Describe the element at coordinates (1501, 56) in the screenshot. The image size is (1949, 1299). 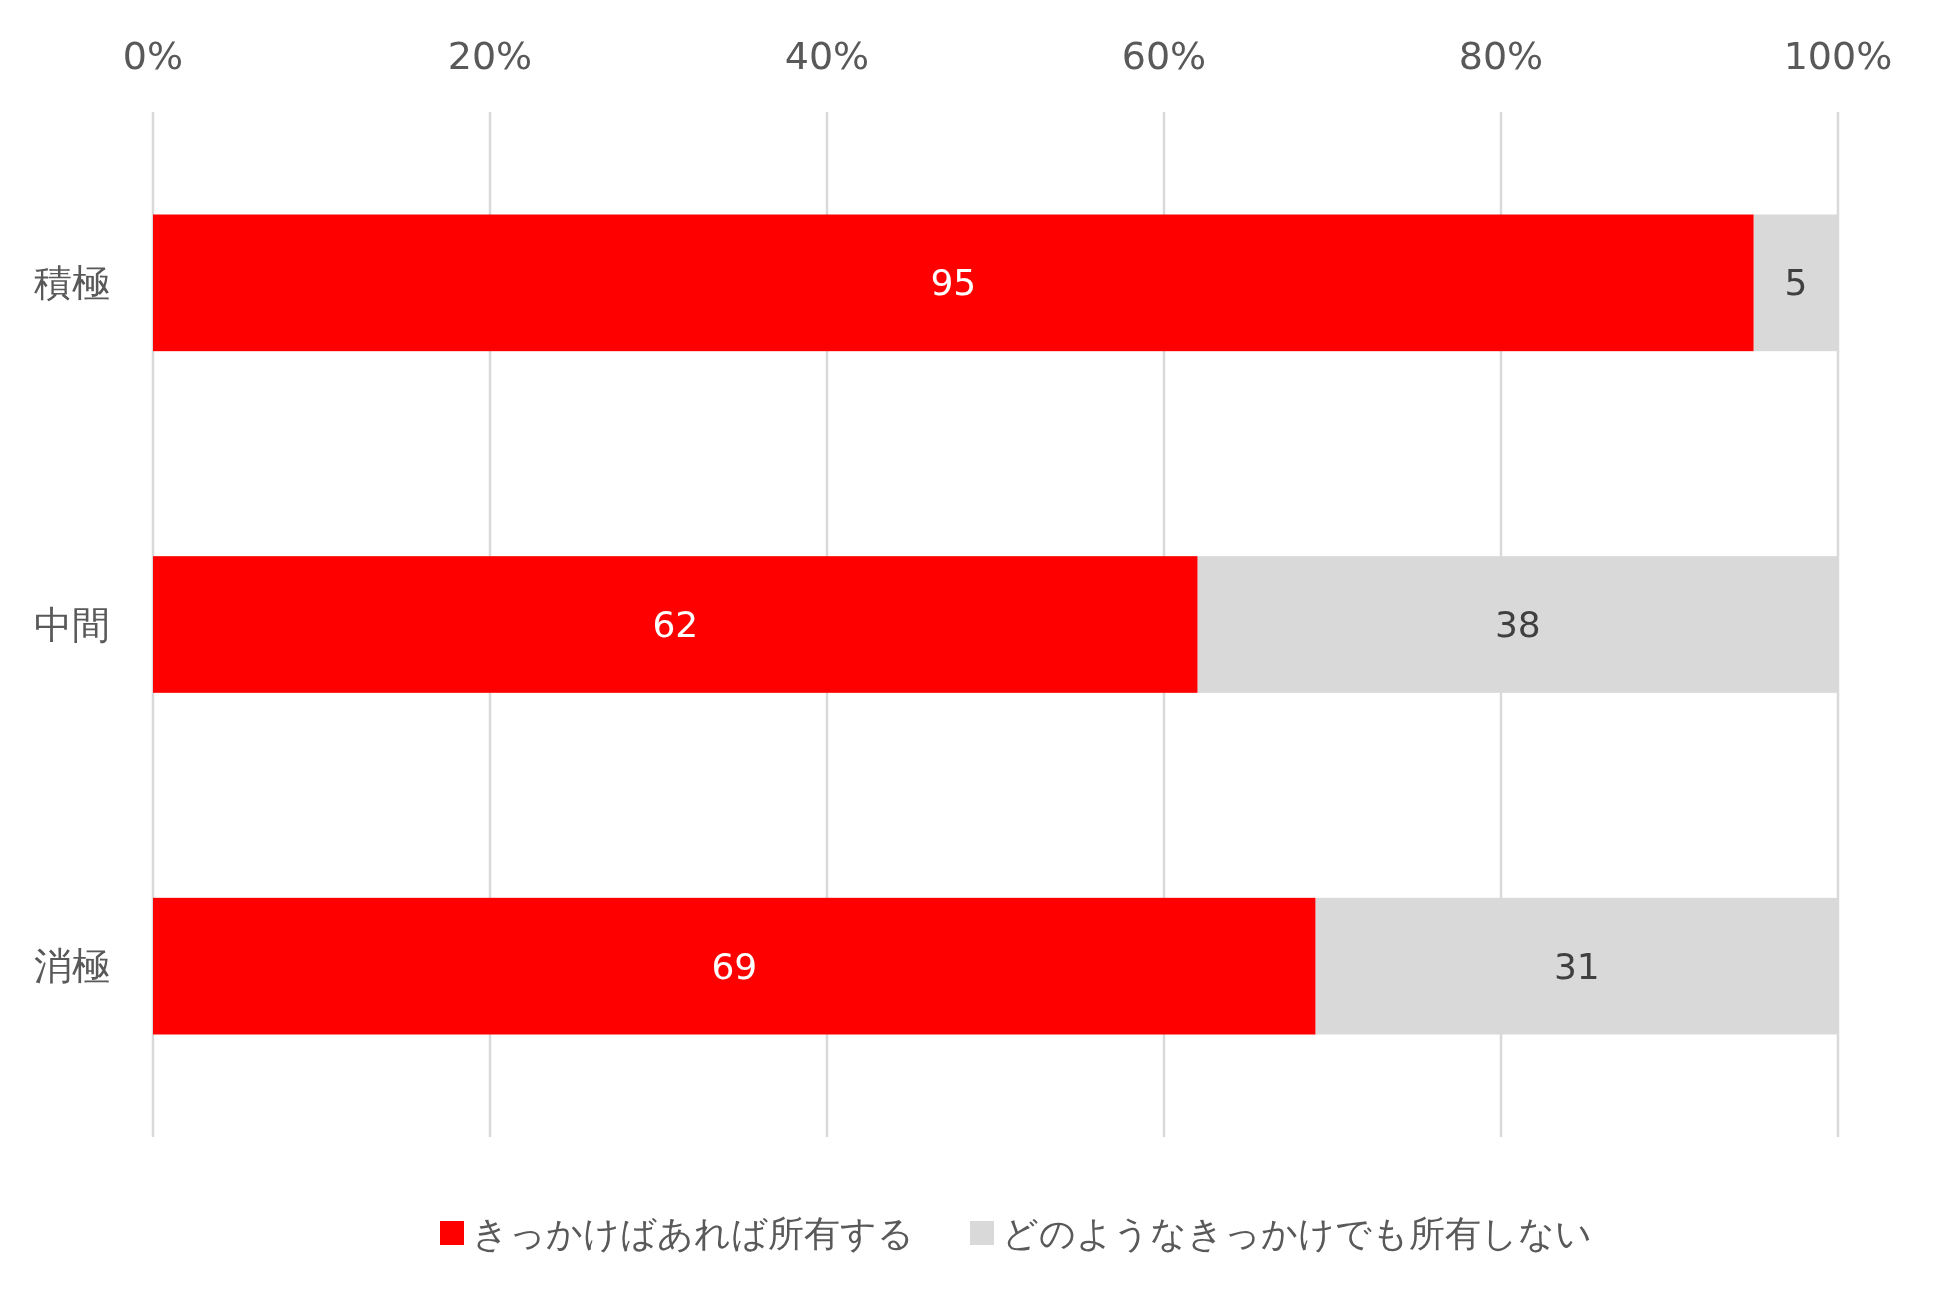
I see `x-tick-label: 80%` at that location.